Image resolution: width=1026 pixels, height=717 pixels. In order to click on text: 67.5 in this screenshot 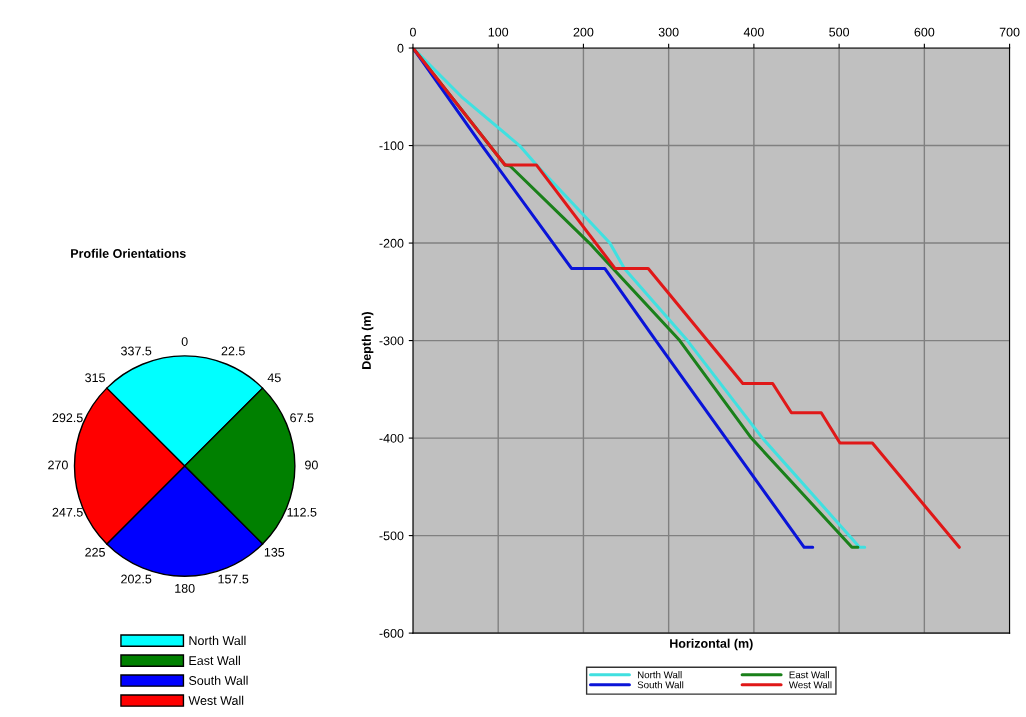, I will do `click(302, 418)`.